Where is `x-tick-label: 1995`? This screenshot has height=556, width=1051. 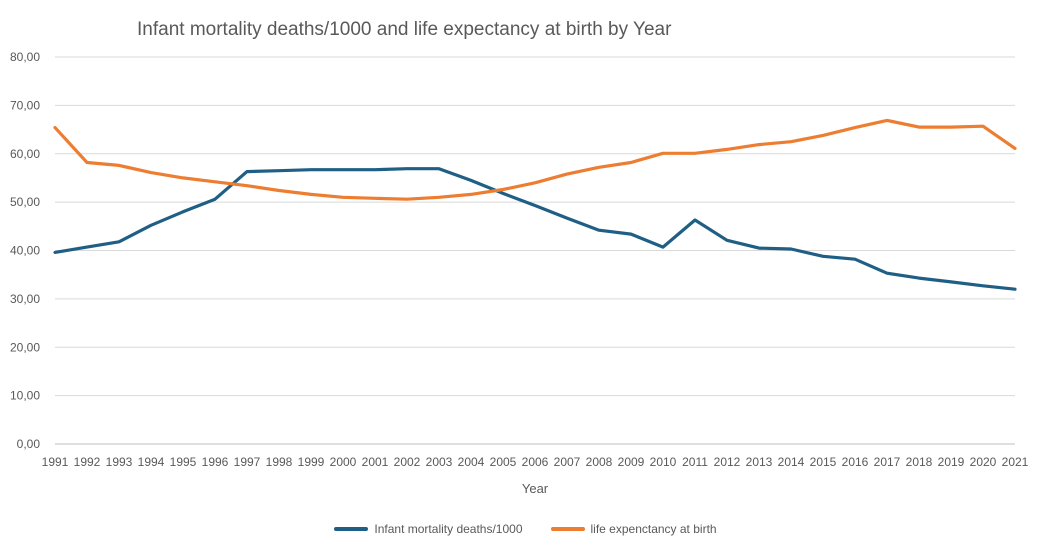
x-tick-label: 1995 is located at coordinates (183, 462).